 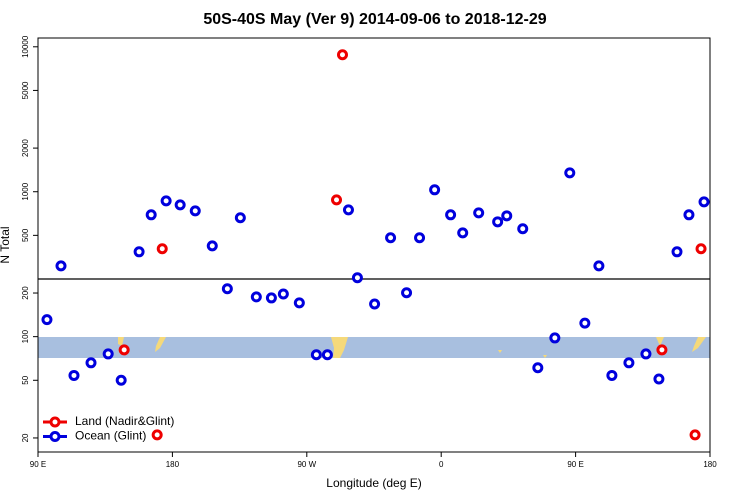 I want to click on legend-label: Land (Nadir&Glint), so click(x=124, y=421).